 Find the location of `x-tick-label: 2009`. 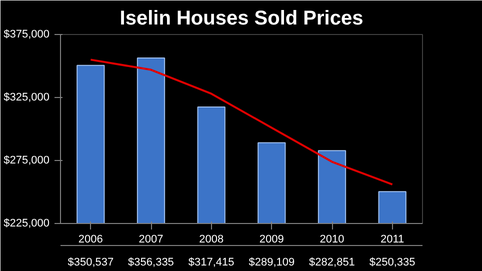

x-tick-label: 2009 is located at coordinates (271, 240).